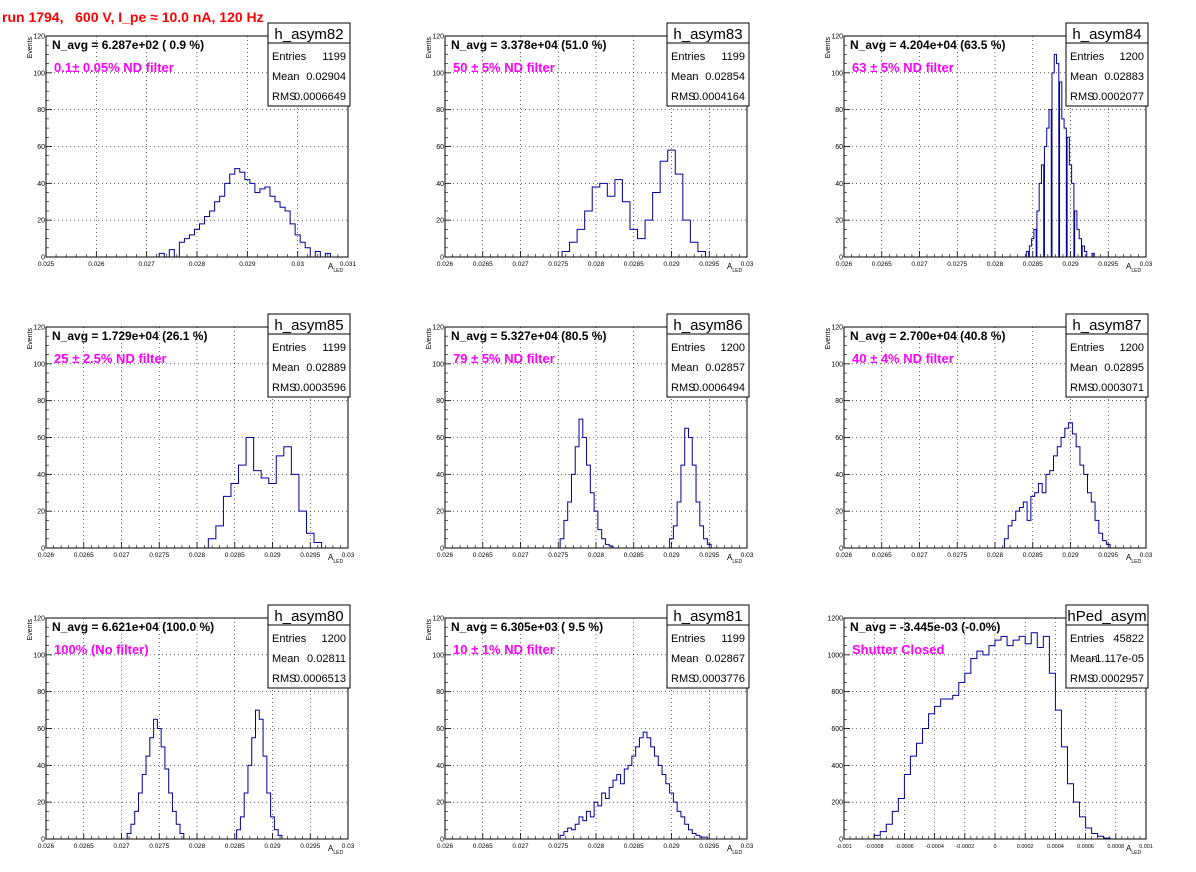 Image resolution: width=1196 pixels, height=872 pixels. What do you see at coordinates (326, 368) in the screenshot?
I see `stats-value: 0.02889` at bounding box center [326, 368].